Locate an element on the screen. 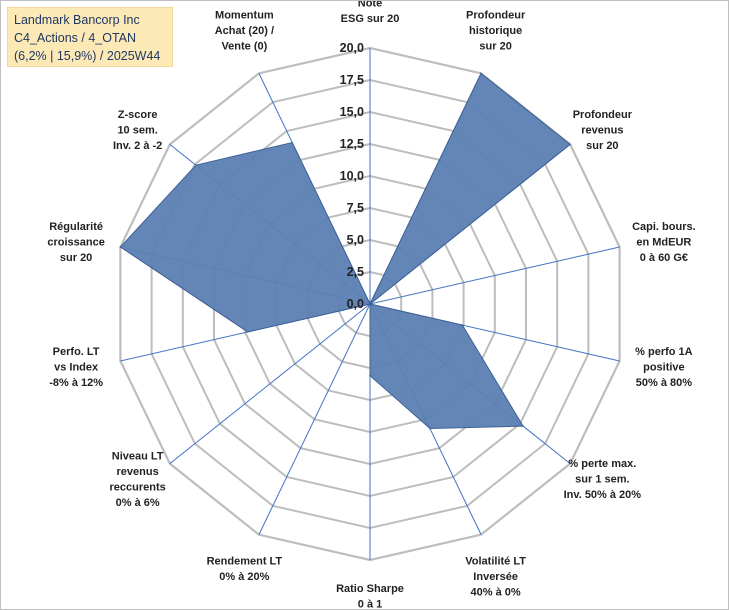  axis-label-line: 10 sem. is located at coordinates (137, 130).